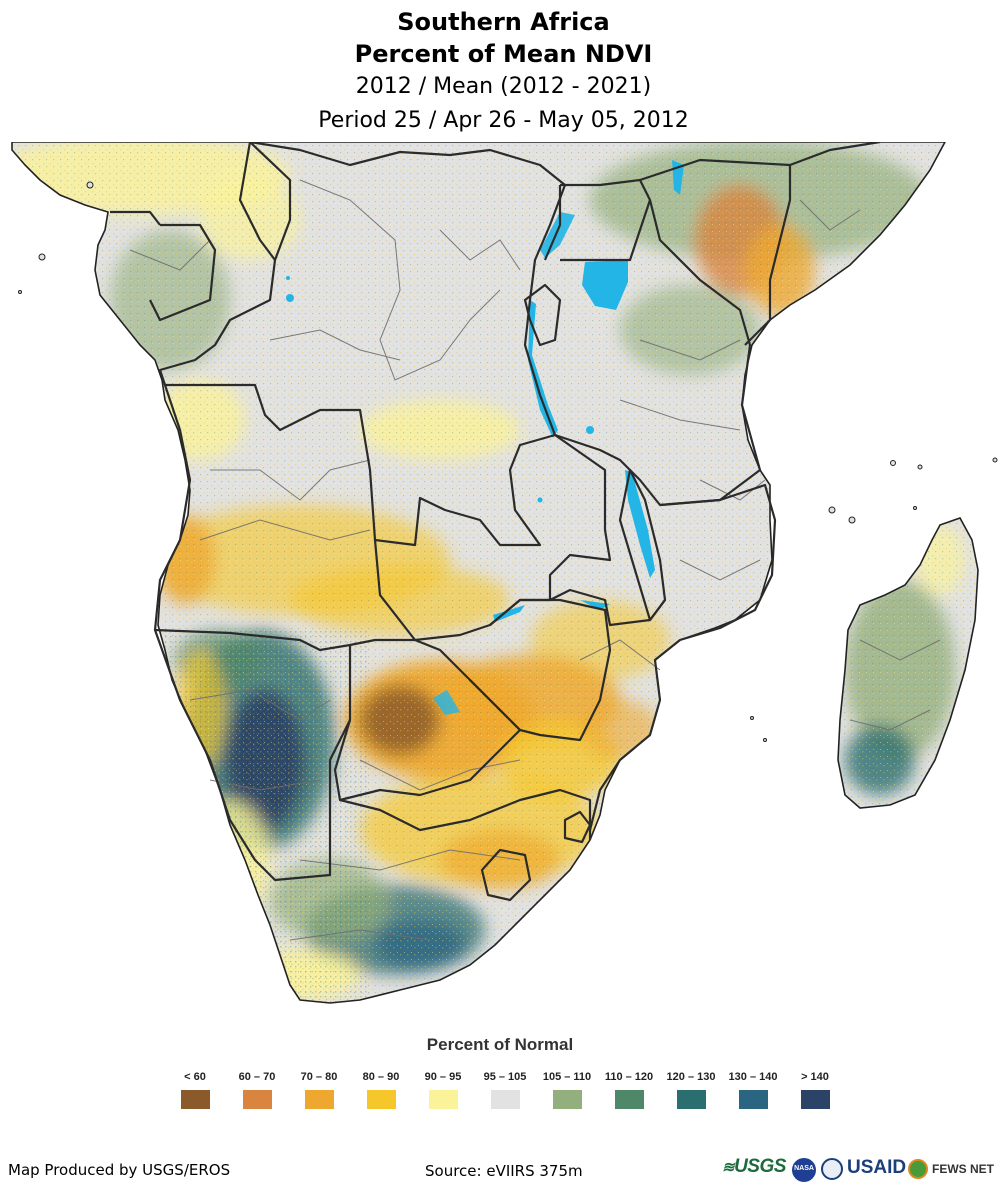 The image size is (1007, 1195). Describe the element at coordinates (195, 1088) in the screenshot. I see `legend-item: < 60` at that location.